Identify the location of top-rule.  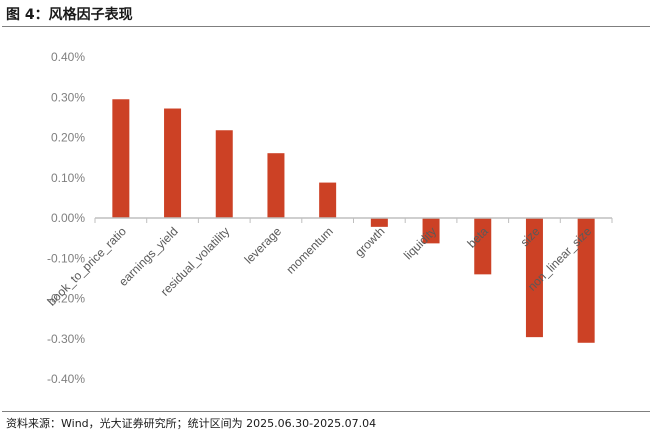
(326, 26).